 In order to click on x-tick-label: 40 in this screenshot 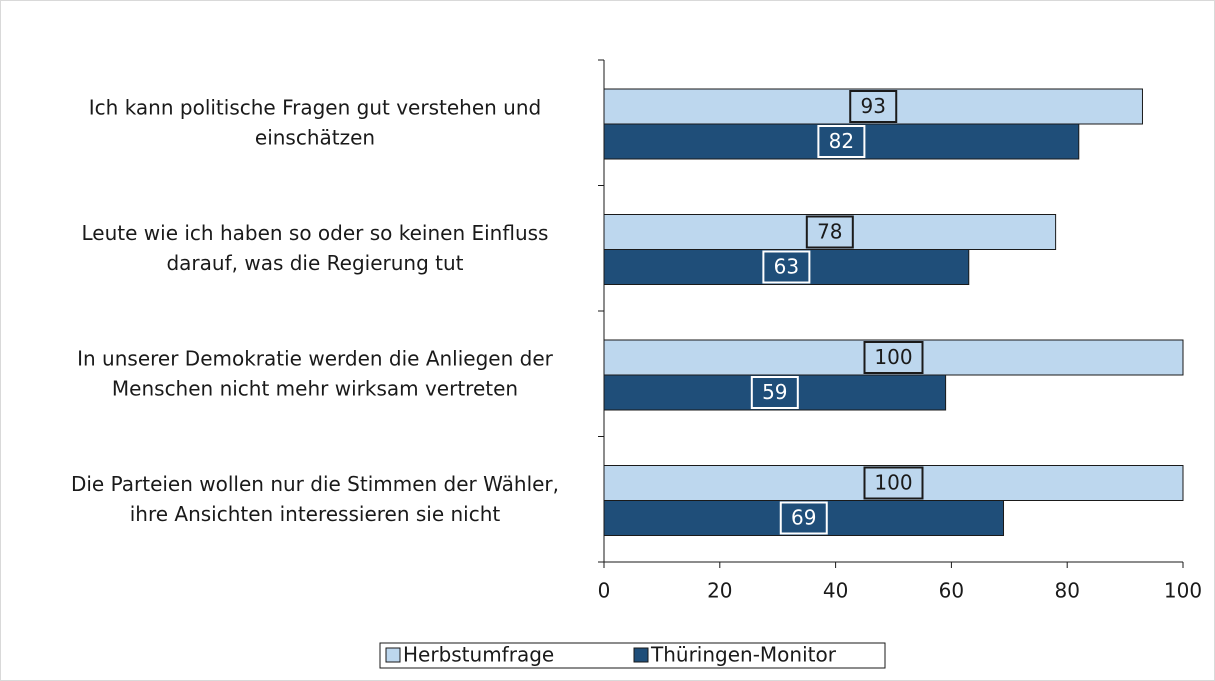, I will do `click(835, 591)`.